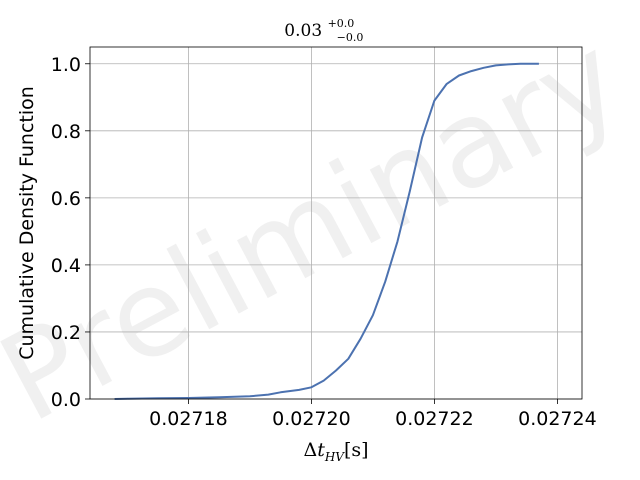 This screenshot has width=640, height=480. Describe the element at coordinates (66, 400) in the screenshot. I see `y-tick-label: 0.0` at that location.